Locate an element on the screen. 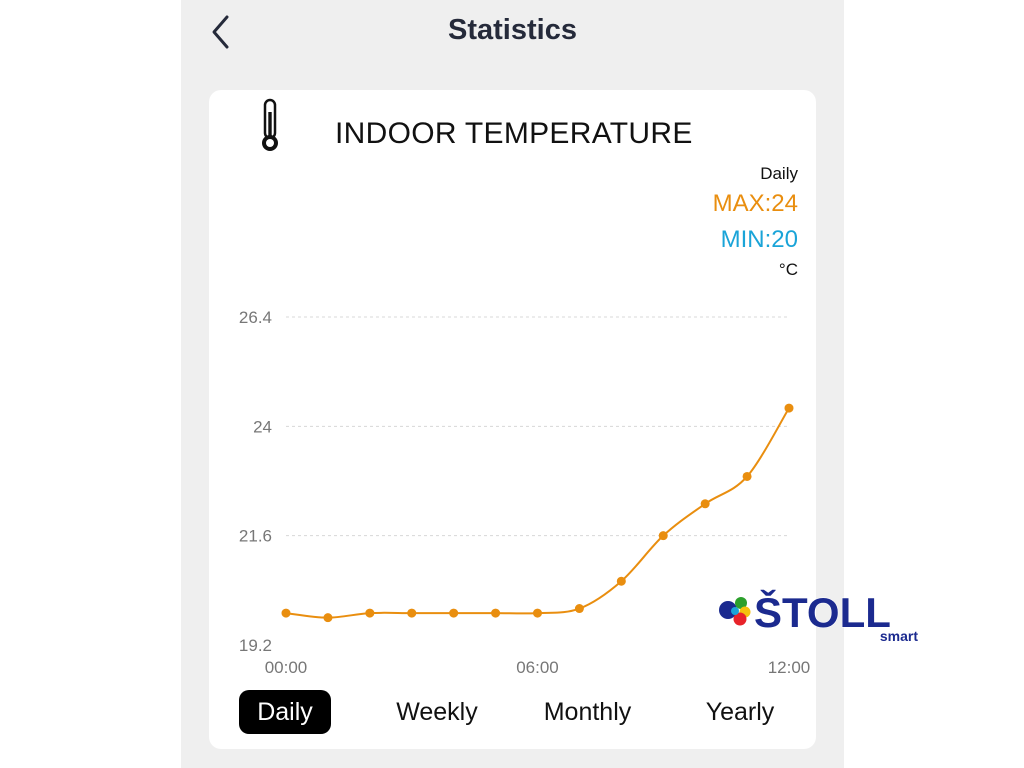  header: Statistics is located at coordinates (512, 35).